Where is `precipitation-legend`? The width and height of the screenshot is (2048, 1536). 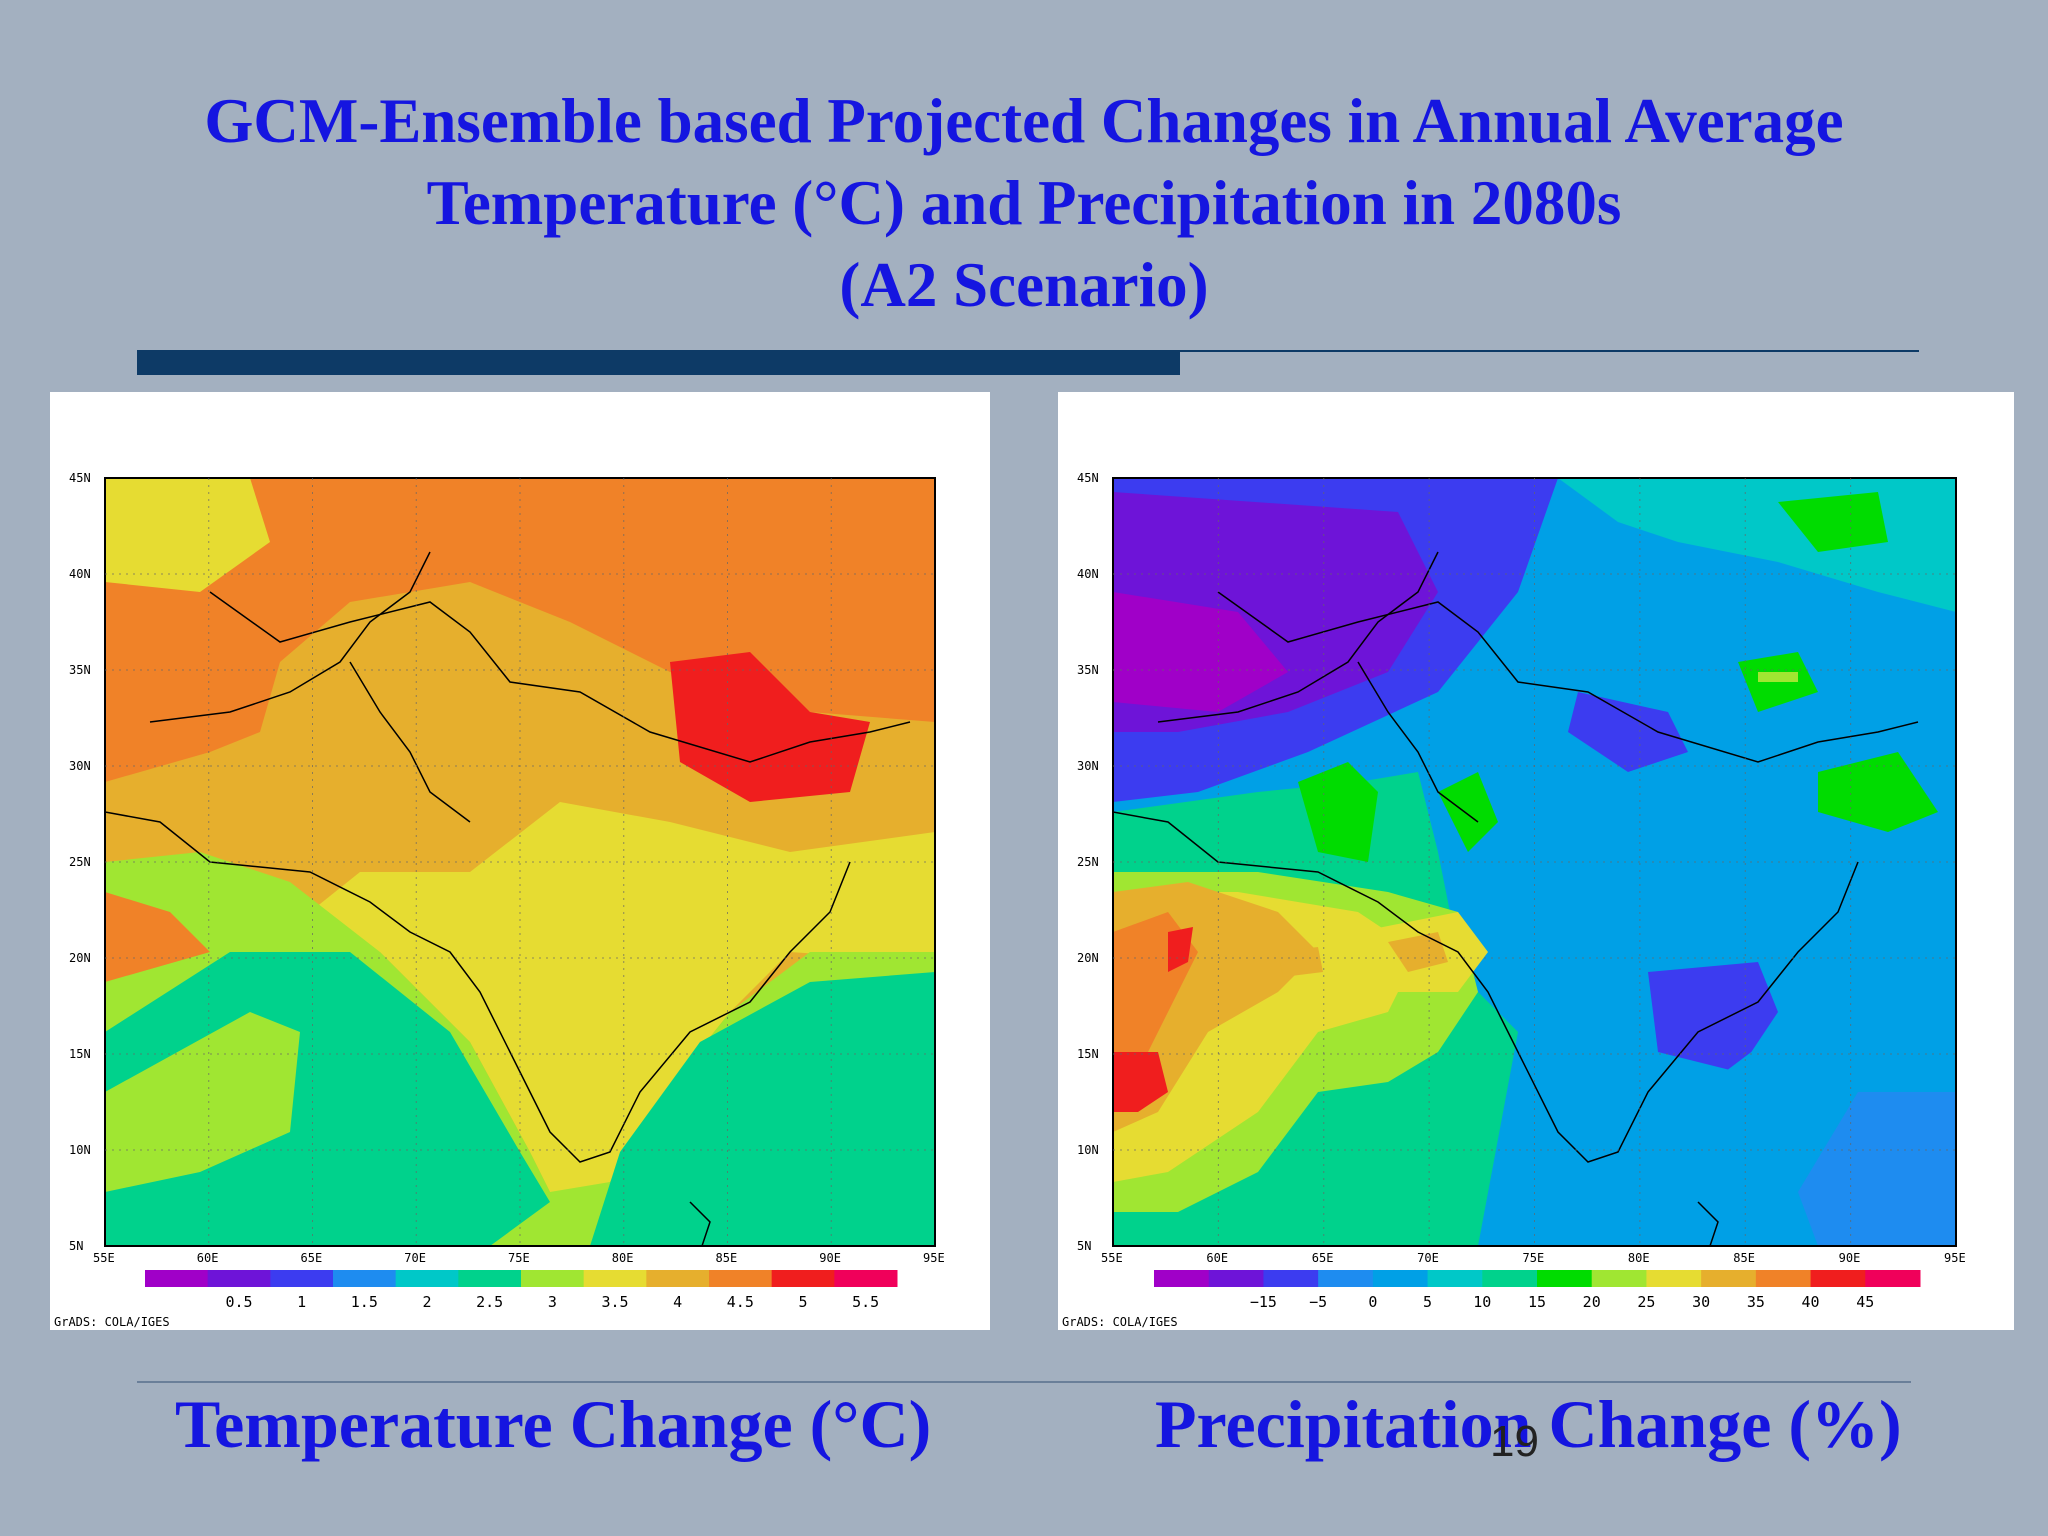
precipitation-legend is located at coordinates (1537, 1278).